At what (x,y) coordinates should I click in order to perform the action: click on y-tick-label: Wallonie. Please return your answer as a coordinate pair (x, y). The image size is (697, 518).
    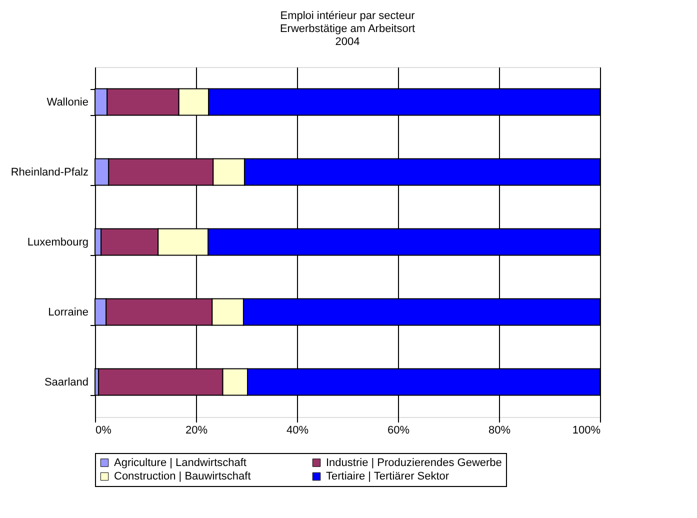
    Looking at the image, I should click on (67, 102).